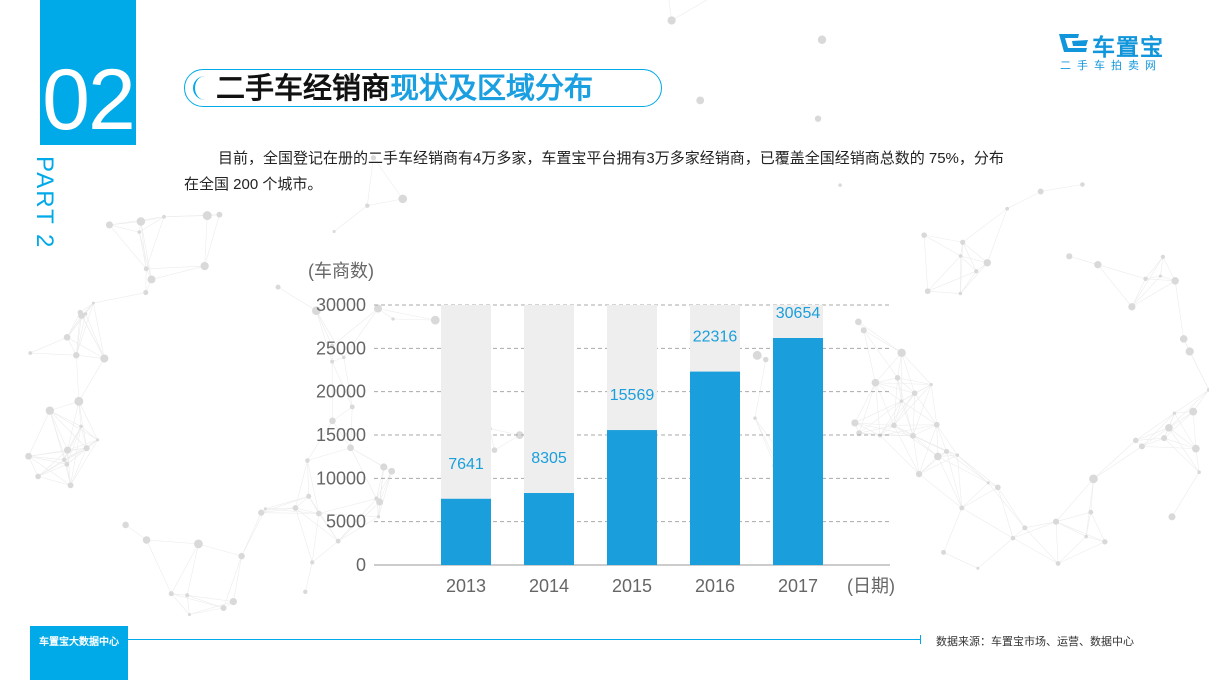  Describe the element at coordinates (715, 468) in the screenshot. I see `bar-2016` at that location.